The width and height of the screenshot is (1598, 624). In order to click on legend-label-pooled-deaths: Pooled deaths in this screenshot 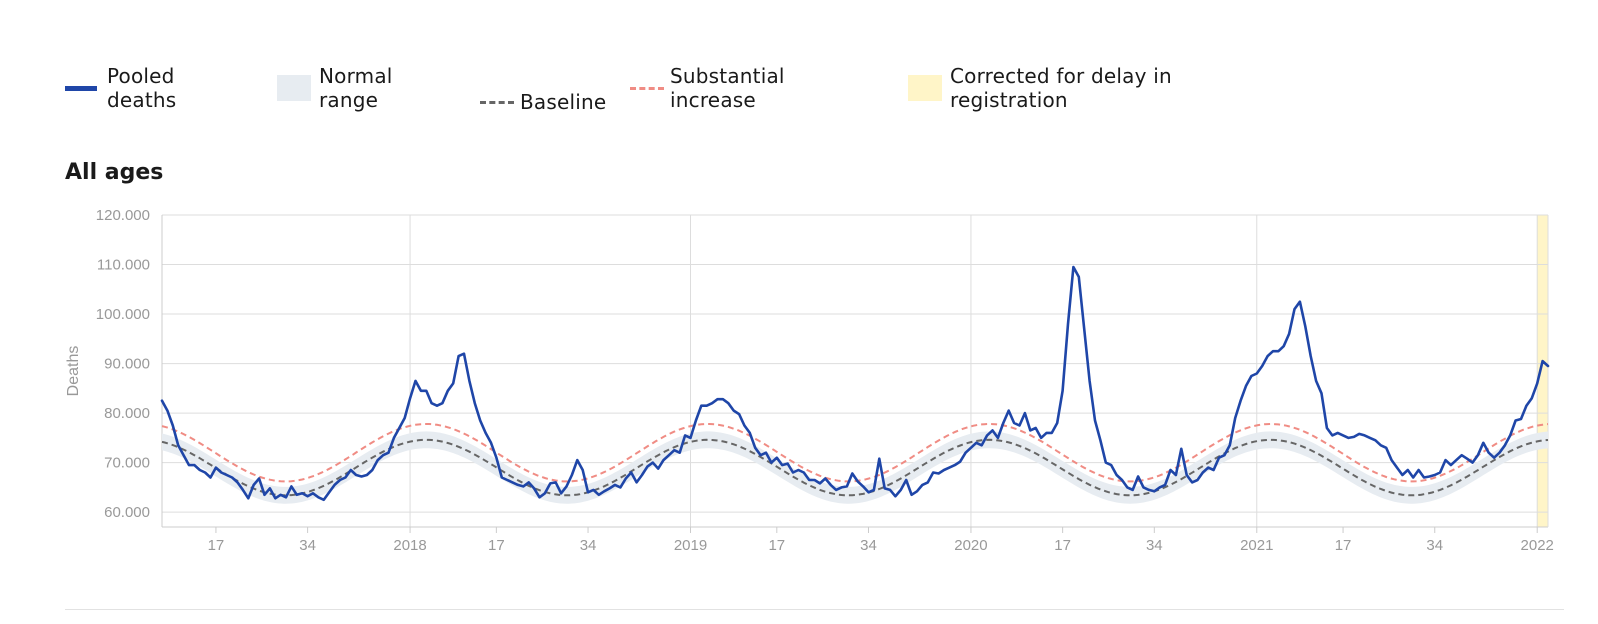, I will do `click(142, 88)`.